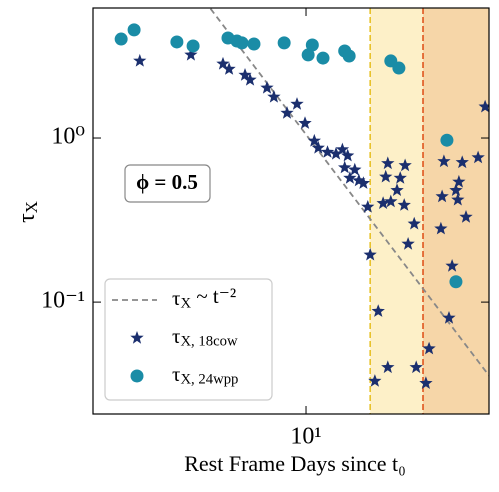  I want to click on y-axis-label: τX, so click(27, 212).